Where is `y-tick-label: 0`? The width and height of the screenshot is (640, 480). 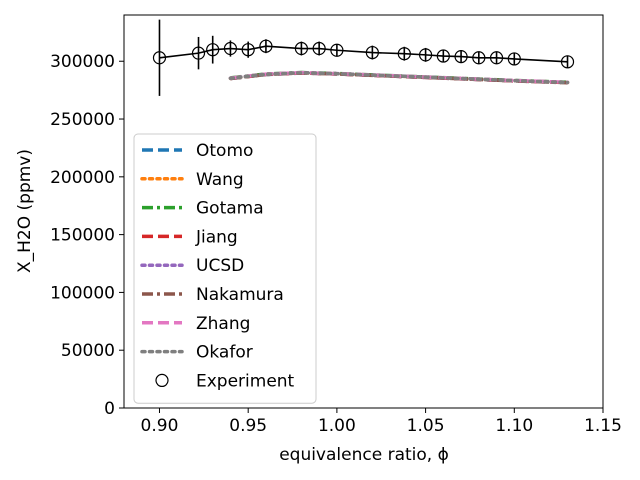 y-tick-label: 0 is located at coordinates (109, 409).